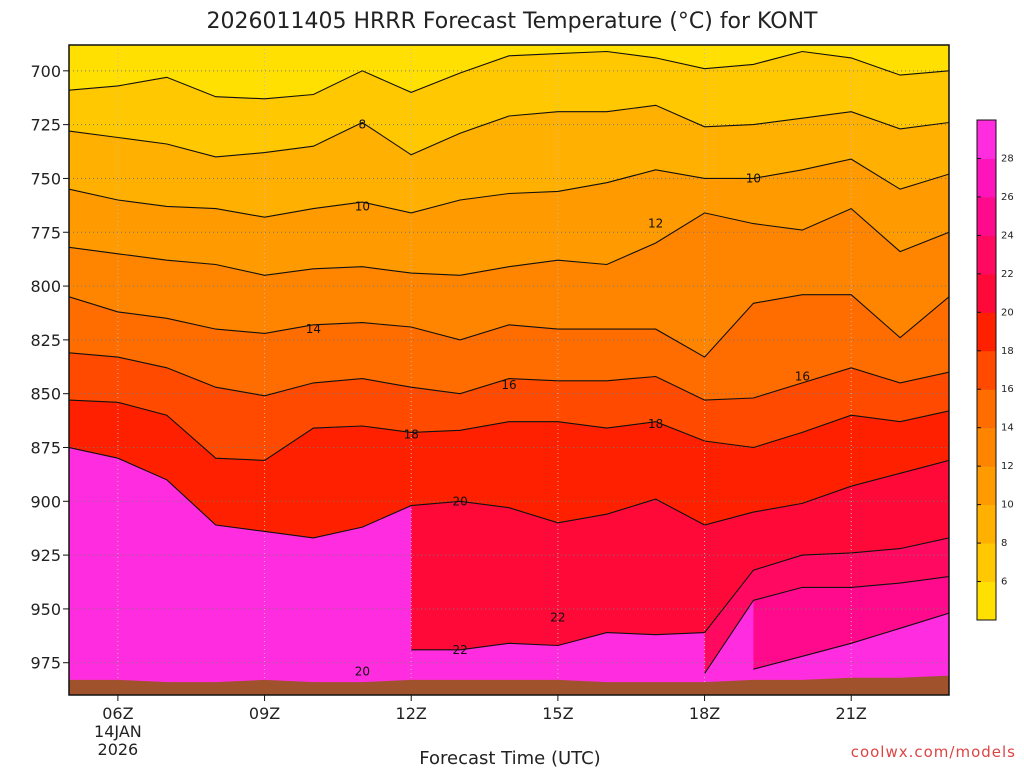 This screenshot has width=1024, height=768. What do you see at coordinates (1007, 235) in the screenshot?
I see `colorbar-label-24: 24` at bounding box center [1007, 235].